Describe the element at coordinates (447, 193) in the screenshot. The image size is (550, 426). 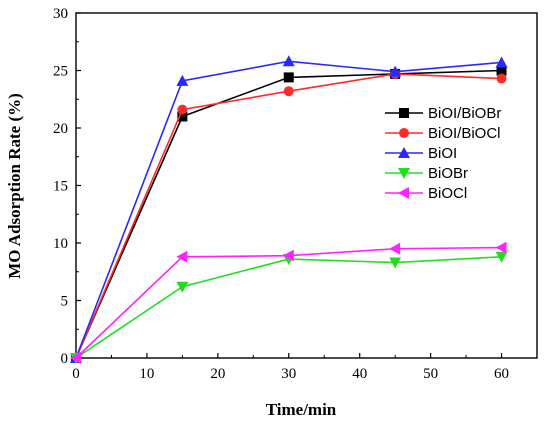
I see `legend-label: BiOCl` at that location.